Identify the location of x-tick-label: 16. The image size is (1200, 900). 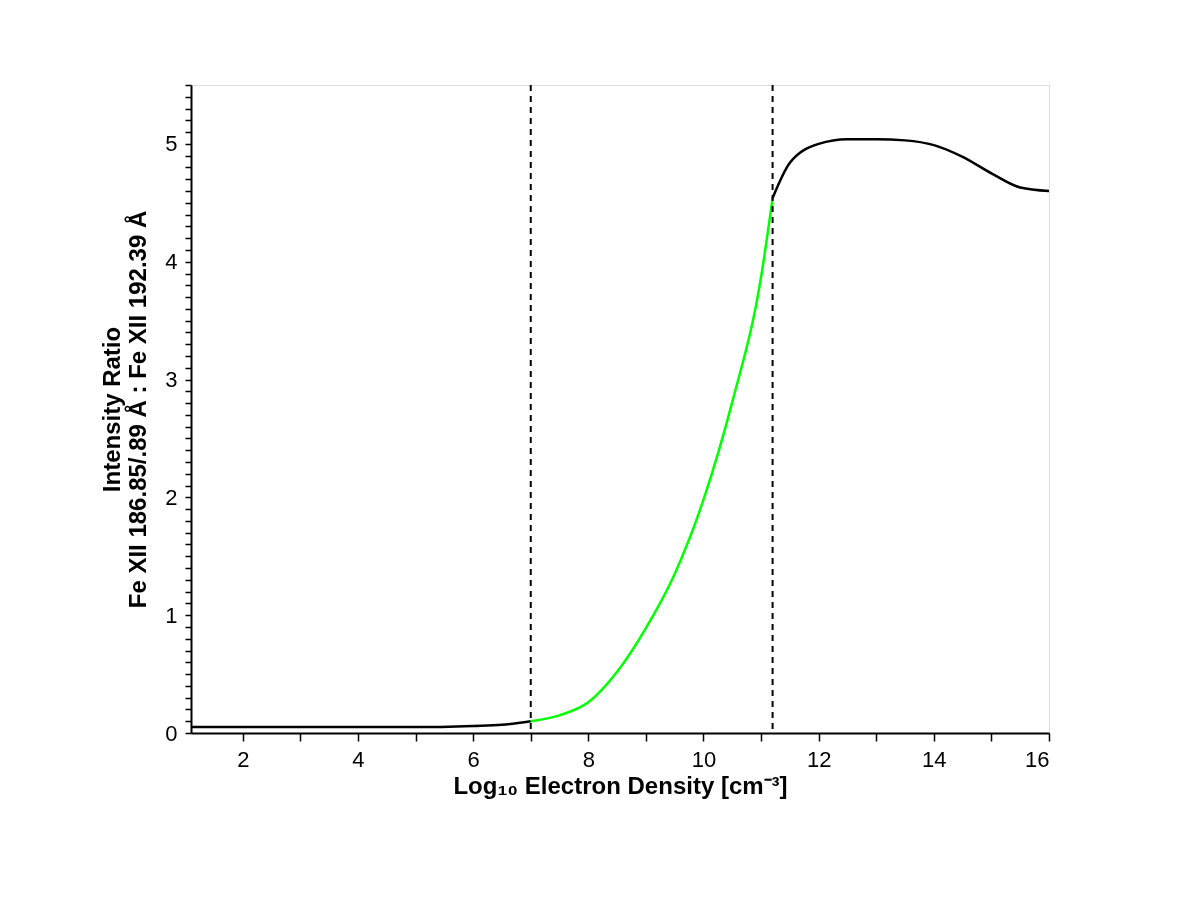
(1037, 759).